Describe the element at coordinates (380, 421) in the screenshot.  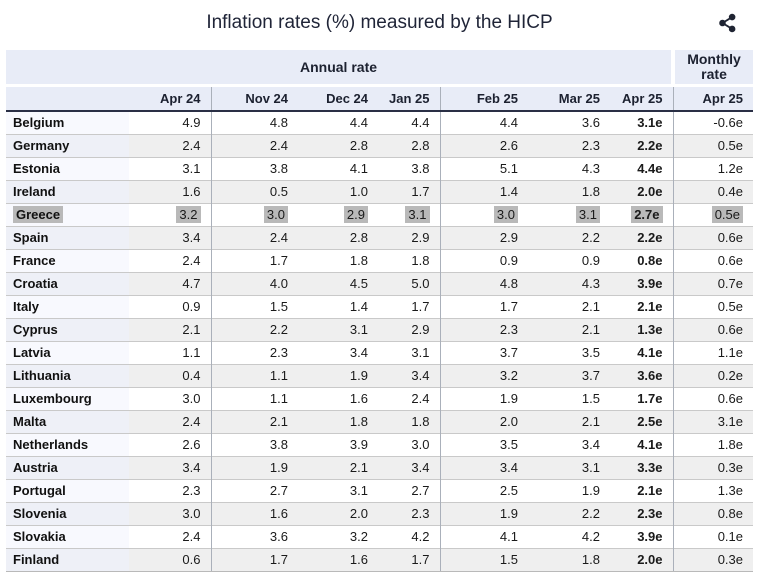
I see `table-row-malta: Malta 2.4 2.1 1.8 1.8 2.0 2.1 2.5e 3.1e` at that location.